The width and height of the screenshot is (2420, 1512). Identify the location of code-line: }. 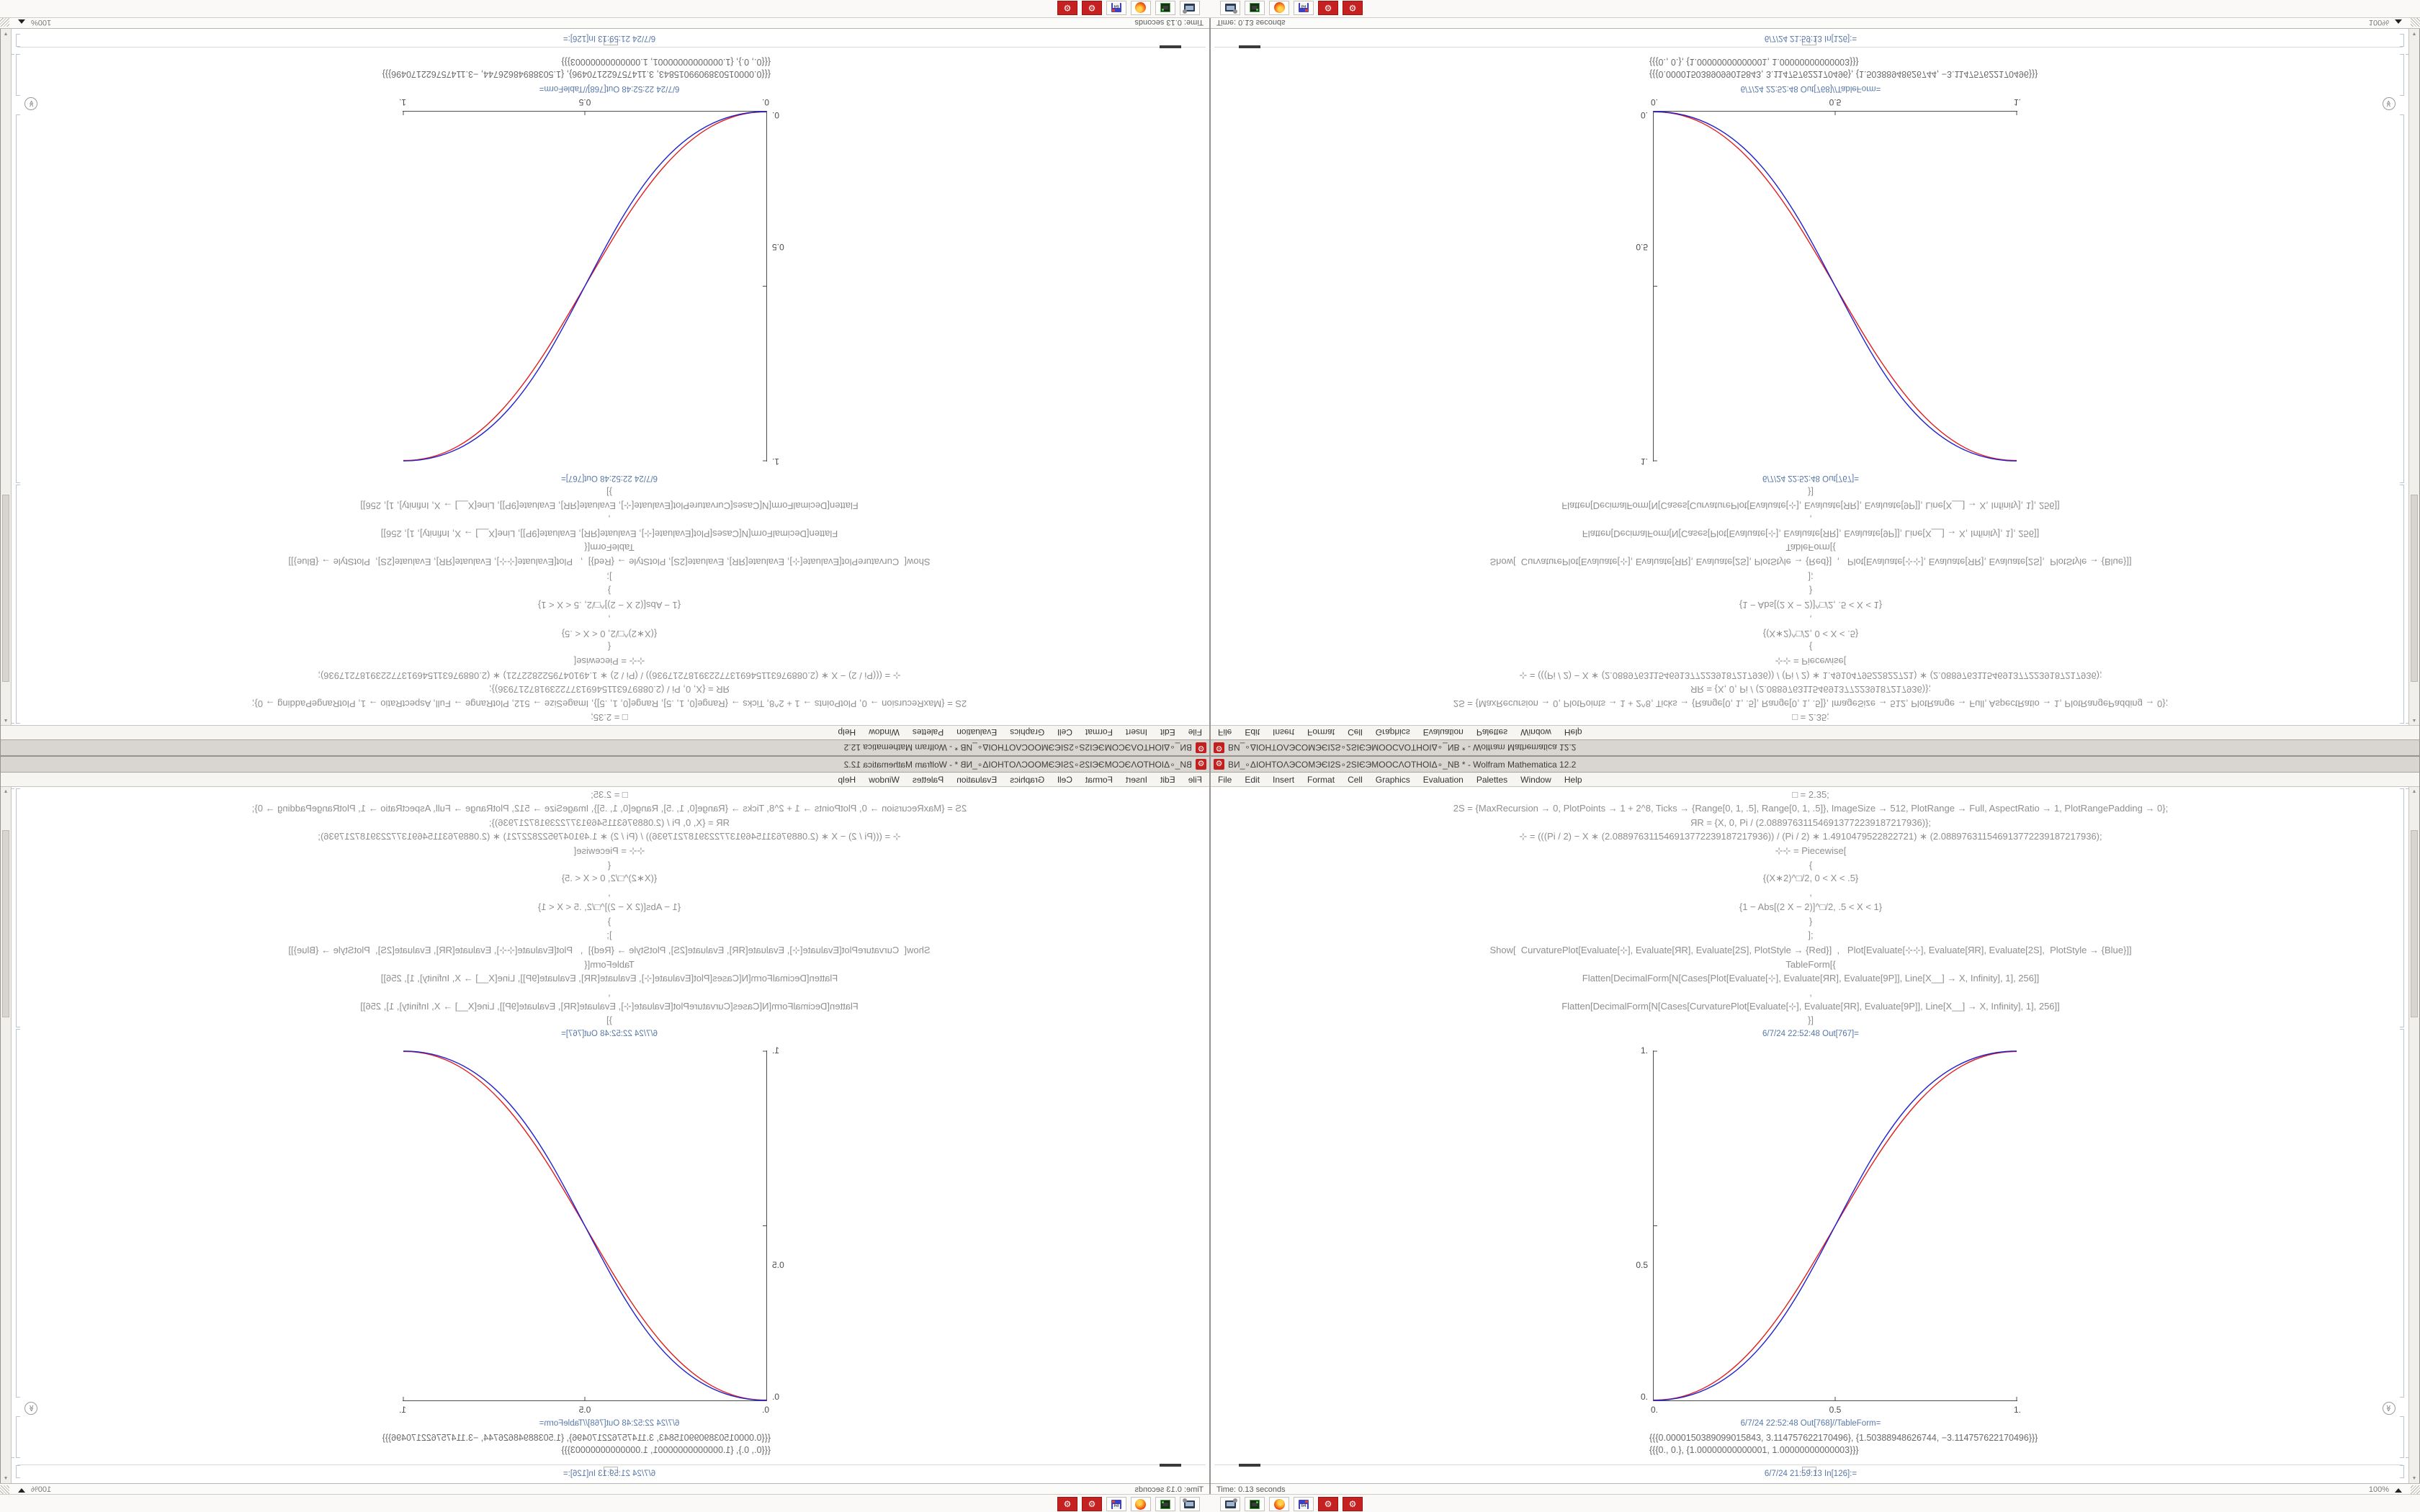
(1811, 590).